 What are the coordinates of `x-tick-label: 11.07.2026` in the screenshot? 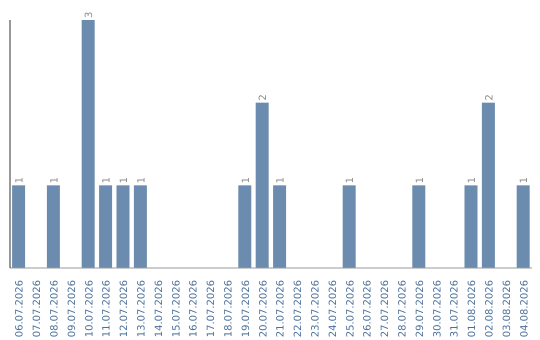 It's located at (107, 309).